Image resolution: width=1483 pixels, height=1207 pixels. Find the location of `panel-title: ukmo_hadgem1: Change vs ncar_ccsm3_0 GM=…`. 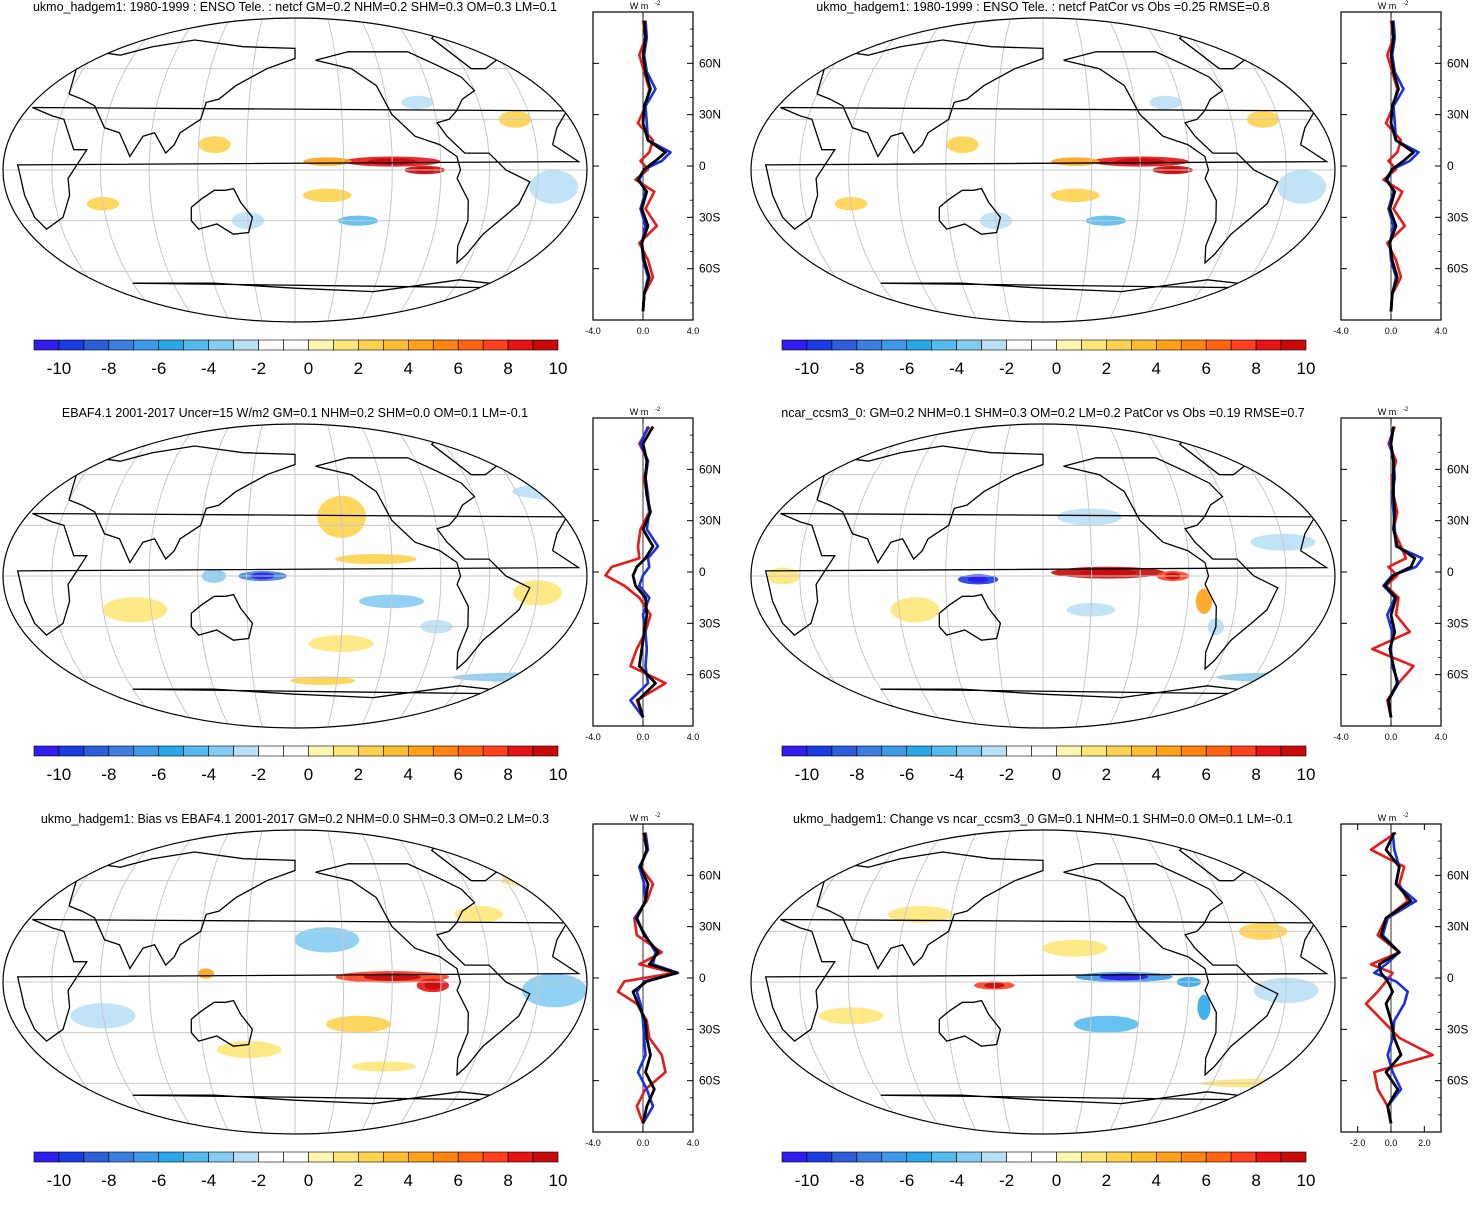

panel-title: ukmo_hadgem1: Change vs ncar_ccsm3_0 GM=… is located at coordinates (1043, 819).